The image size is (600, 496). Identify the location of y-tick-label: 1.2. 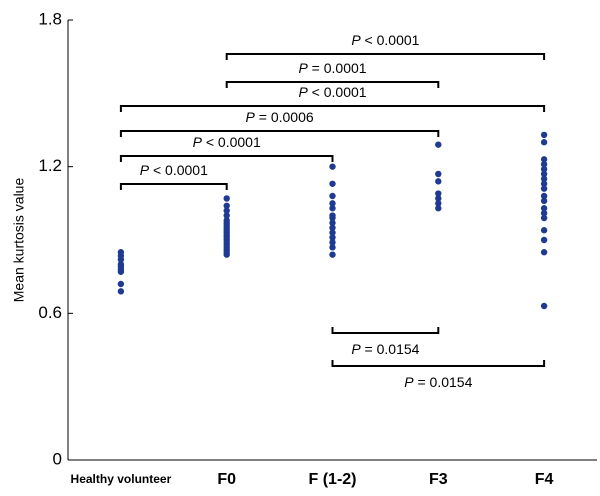
(50, 165).